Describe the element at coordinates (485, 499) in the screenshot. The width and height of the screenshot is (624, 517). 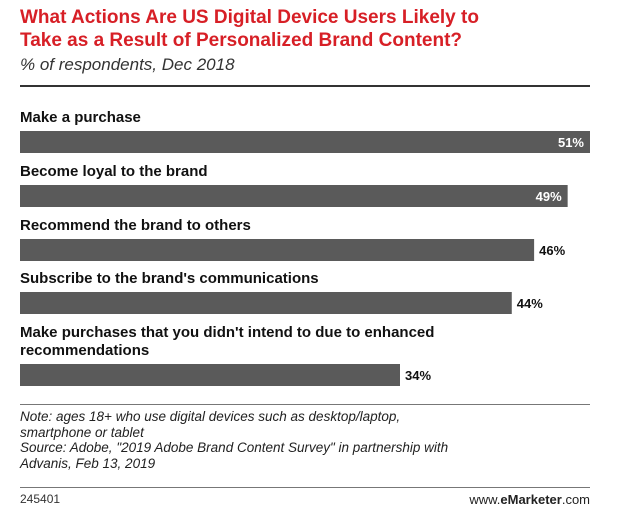
I see `brand-prefix: www.` at that location.